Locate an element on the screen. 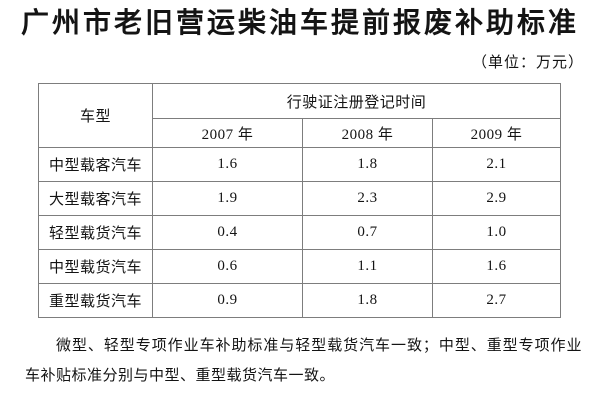  table-header-row-group: 车型 行驶证注册登记时间 is located at coordinates (300, 115).